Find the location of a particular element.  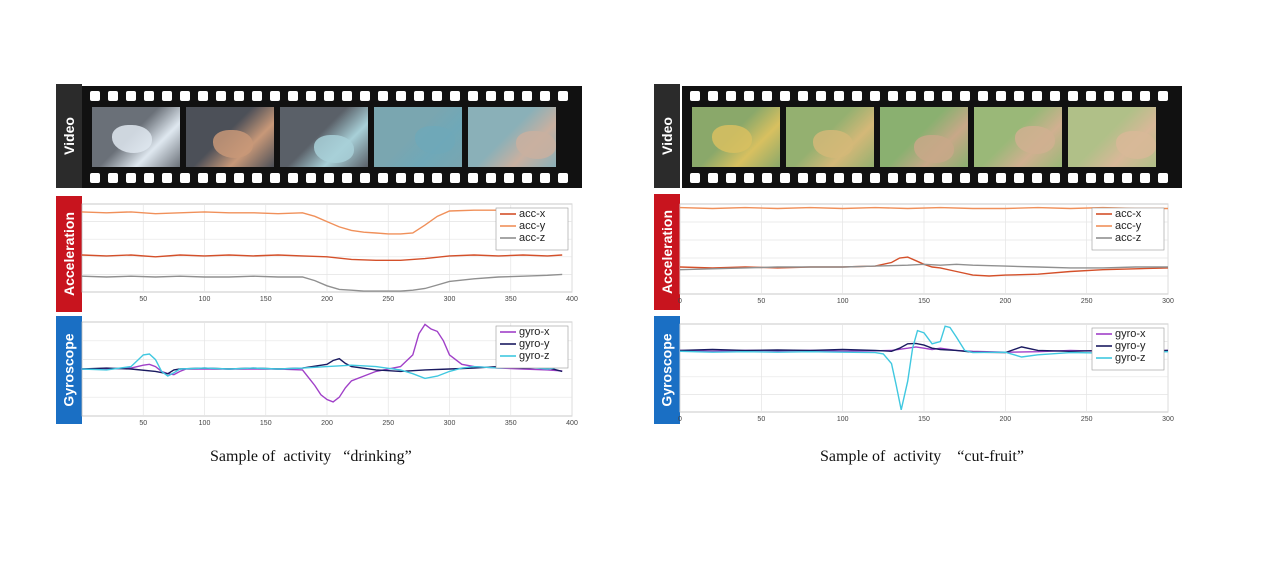

x-tick-label: 100 is located at coordinates (843, 301).